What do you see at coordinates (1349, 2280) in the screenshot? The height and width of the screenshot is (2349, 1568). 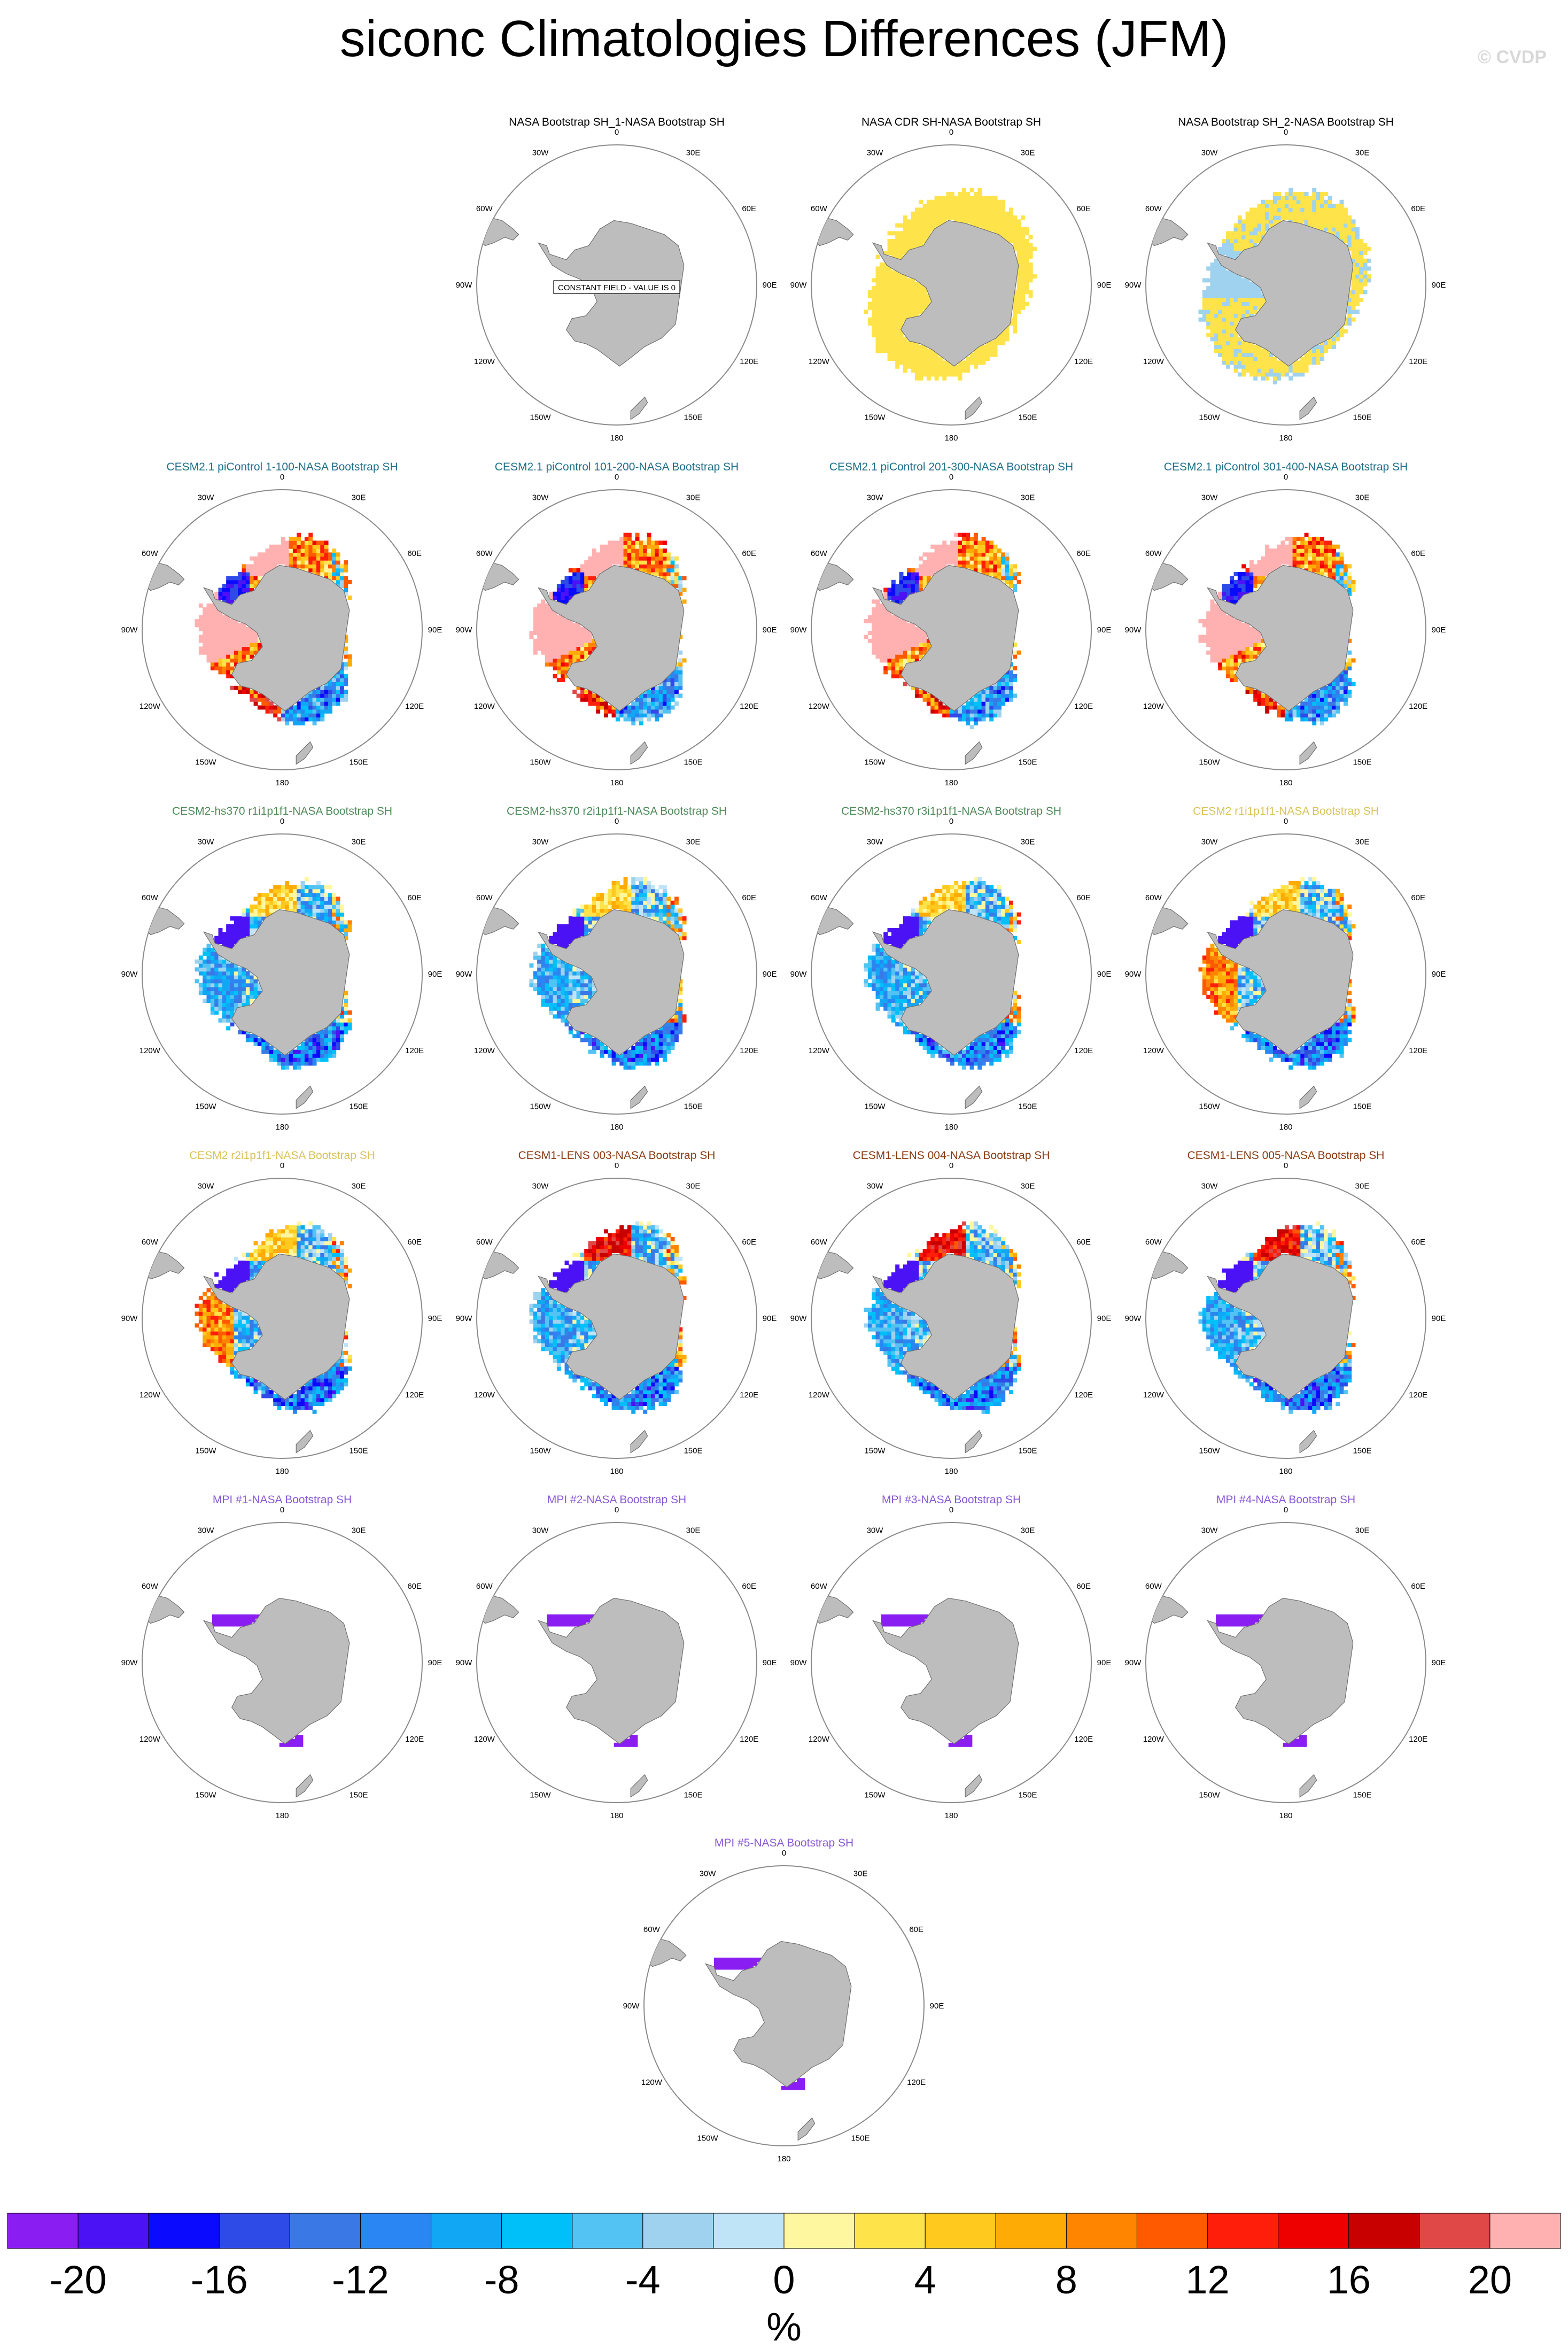 I see `colorbar-tick-label: 16` at bounding box center [1349, 2280].